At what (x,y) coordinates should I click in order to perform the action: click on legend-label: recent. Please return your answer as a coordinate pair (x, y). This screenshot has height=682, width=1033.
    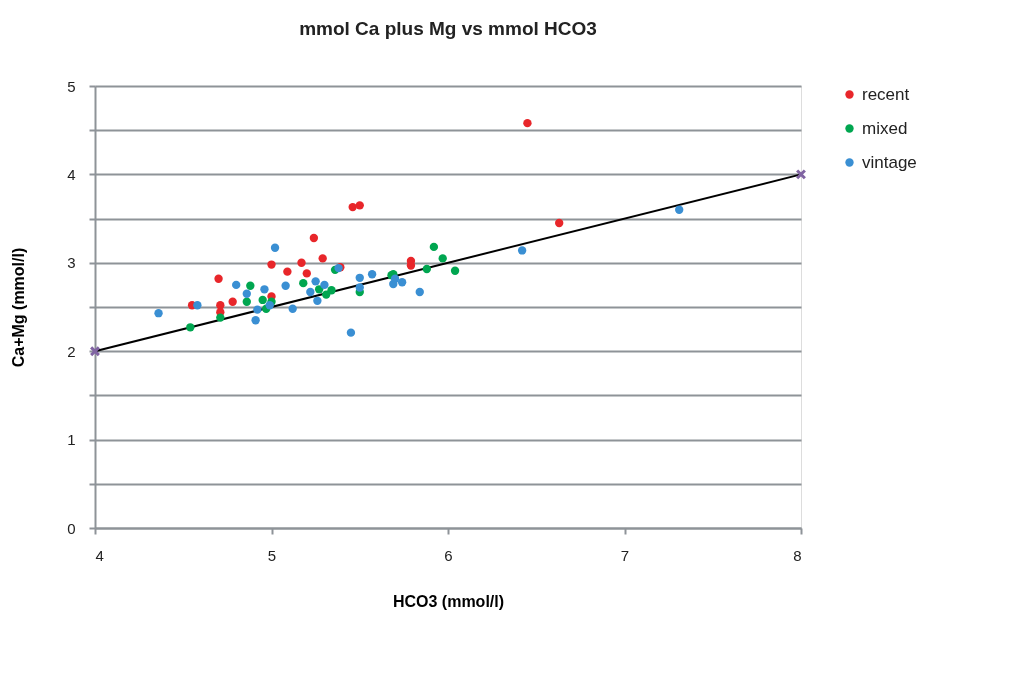
    Looking at the image, I should click on (886, 94).